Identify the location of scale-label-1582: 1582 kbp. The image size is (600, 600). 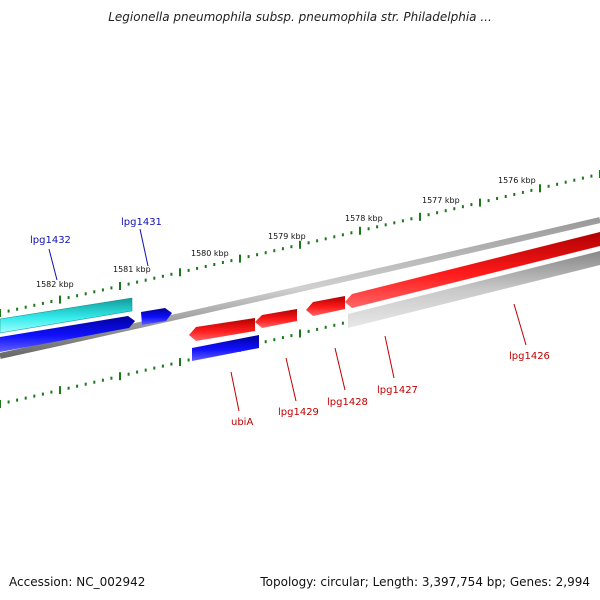
(55, 284).